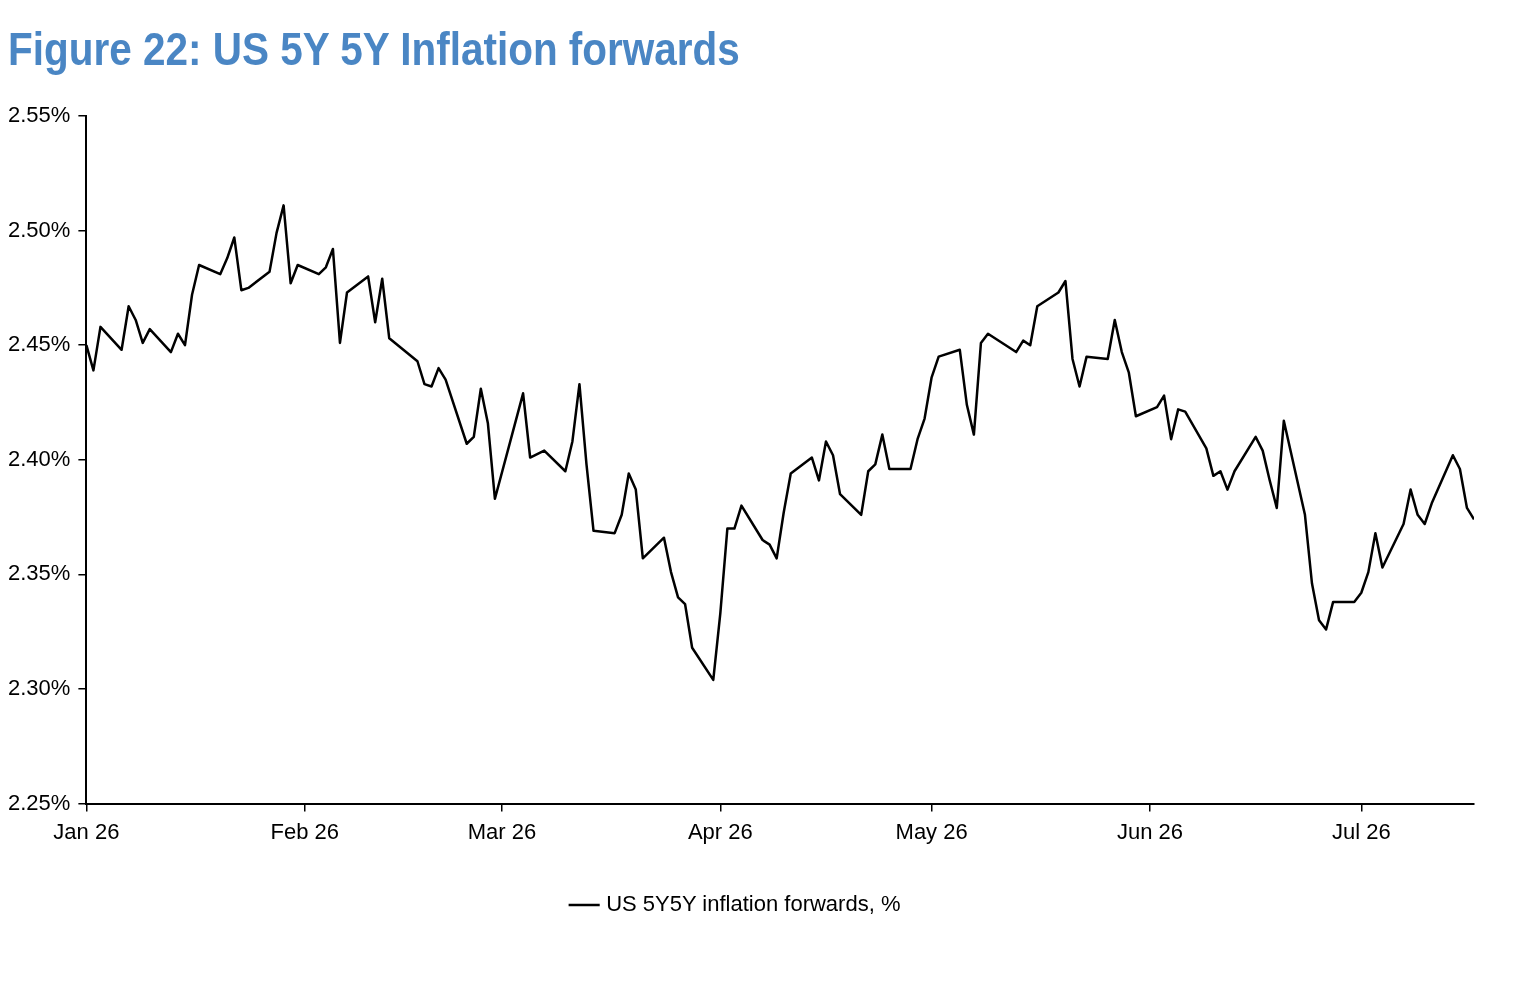 This screenshot has height=1000, width=1524. Describe the element at coordinates (39, 802) in the screenshot. I see `y-tick-label: 2.25%` at that location.